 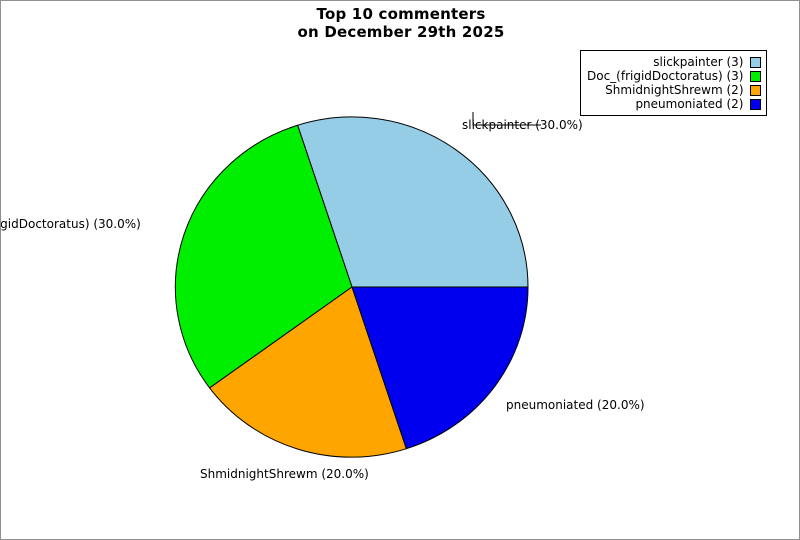 I want to click on pie-slice-pneumoniated, so click(x=440, y=368).